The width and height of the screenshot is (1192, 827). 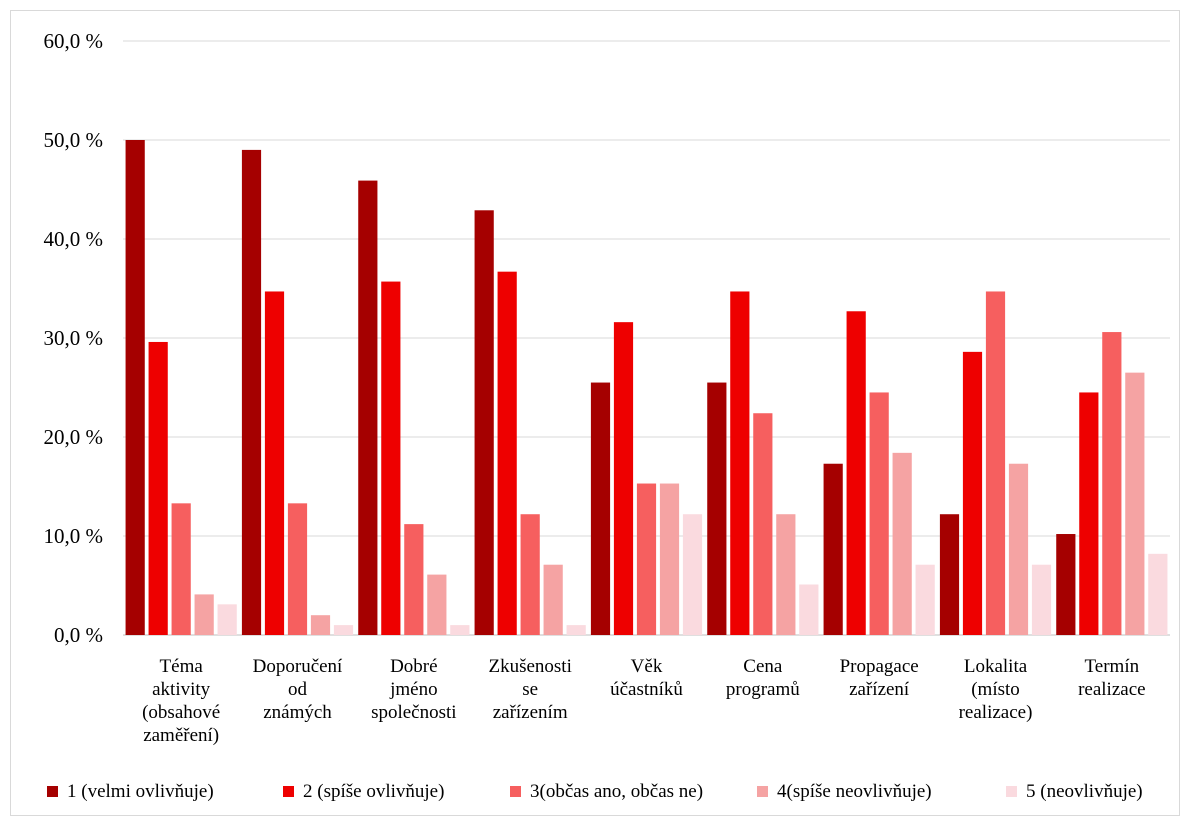 What do you see at coordinates (373, 791) in the screenshot?
I see `legend-label: 2 (spíše ovlivňuje)` at bounding box center [373, 791].